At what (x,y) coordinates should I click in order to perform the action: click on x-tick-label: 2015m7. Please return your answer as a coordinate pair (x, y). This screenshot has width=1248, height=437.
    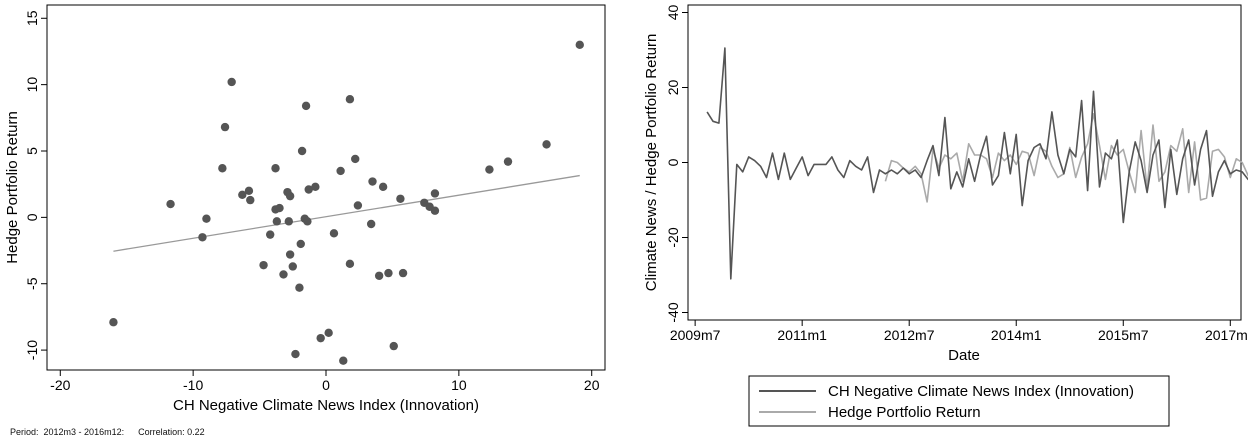
    Looking at the image, I should click on (1123, 335).